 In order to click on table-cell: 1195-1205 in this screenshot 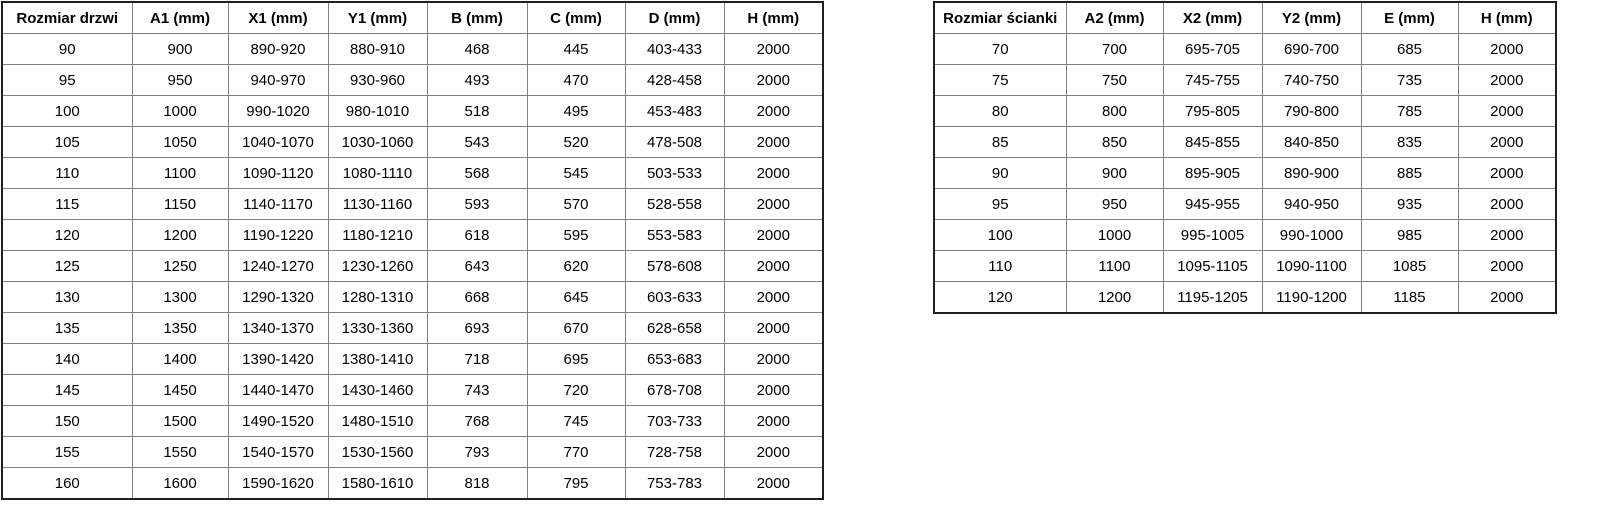, I will do `click(1212, 297)`.